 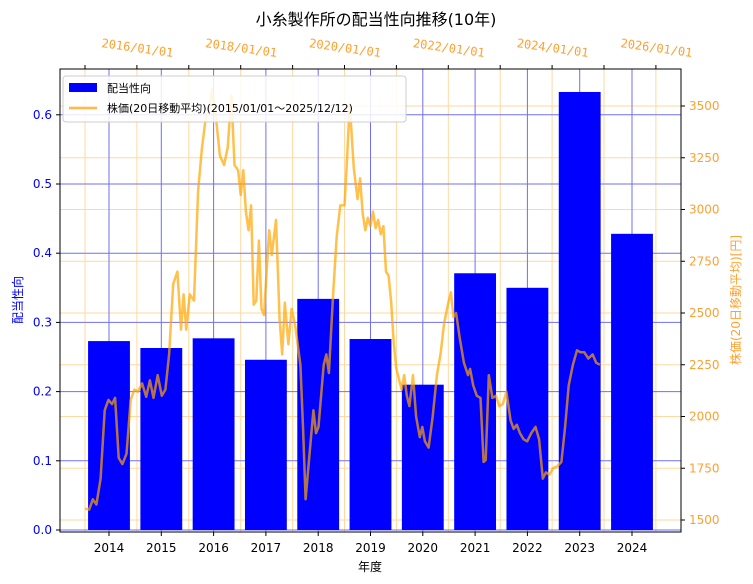 I want to click on legend-bar-swatch, so click(x=83, y=87).